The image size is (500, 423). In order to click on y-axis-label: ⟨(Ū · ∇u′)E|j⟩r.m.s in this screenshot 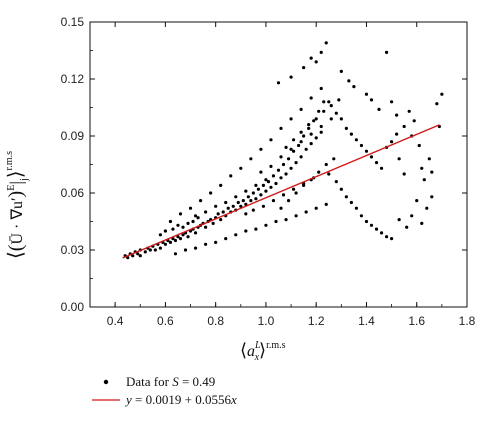, I will do `click(17, 205)`.